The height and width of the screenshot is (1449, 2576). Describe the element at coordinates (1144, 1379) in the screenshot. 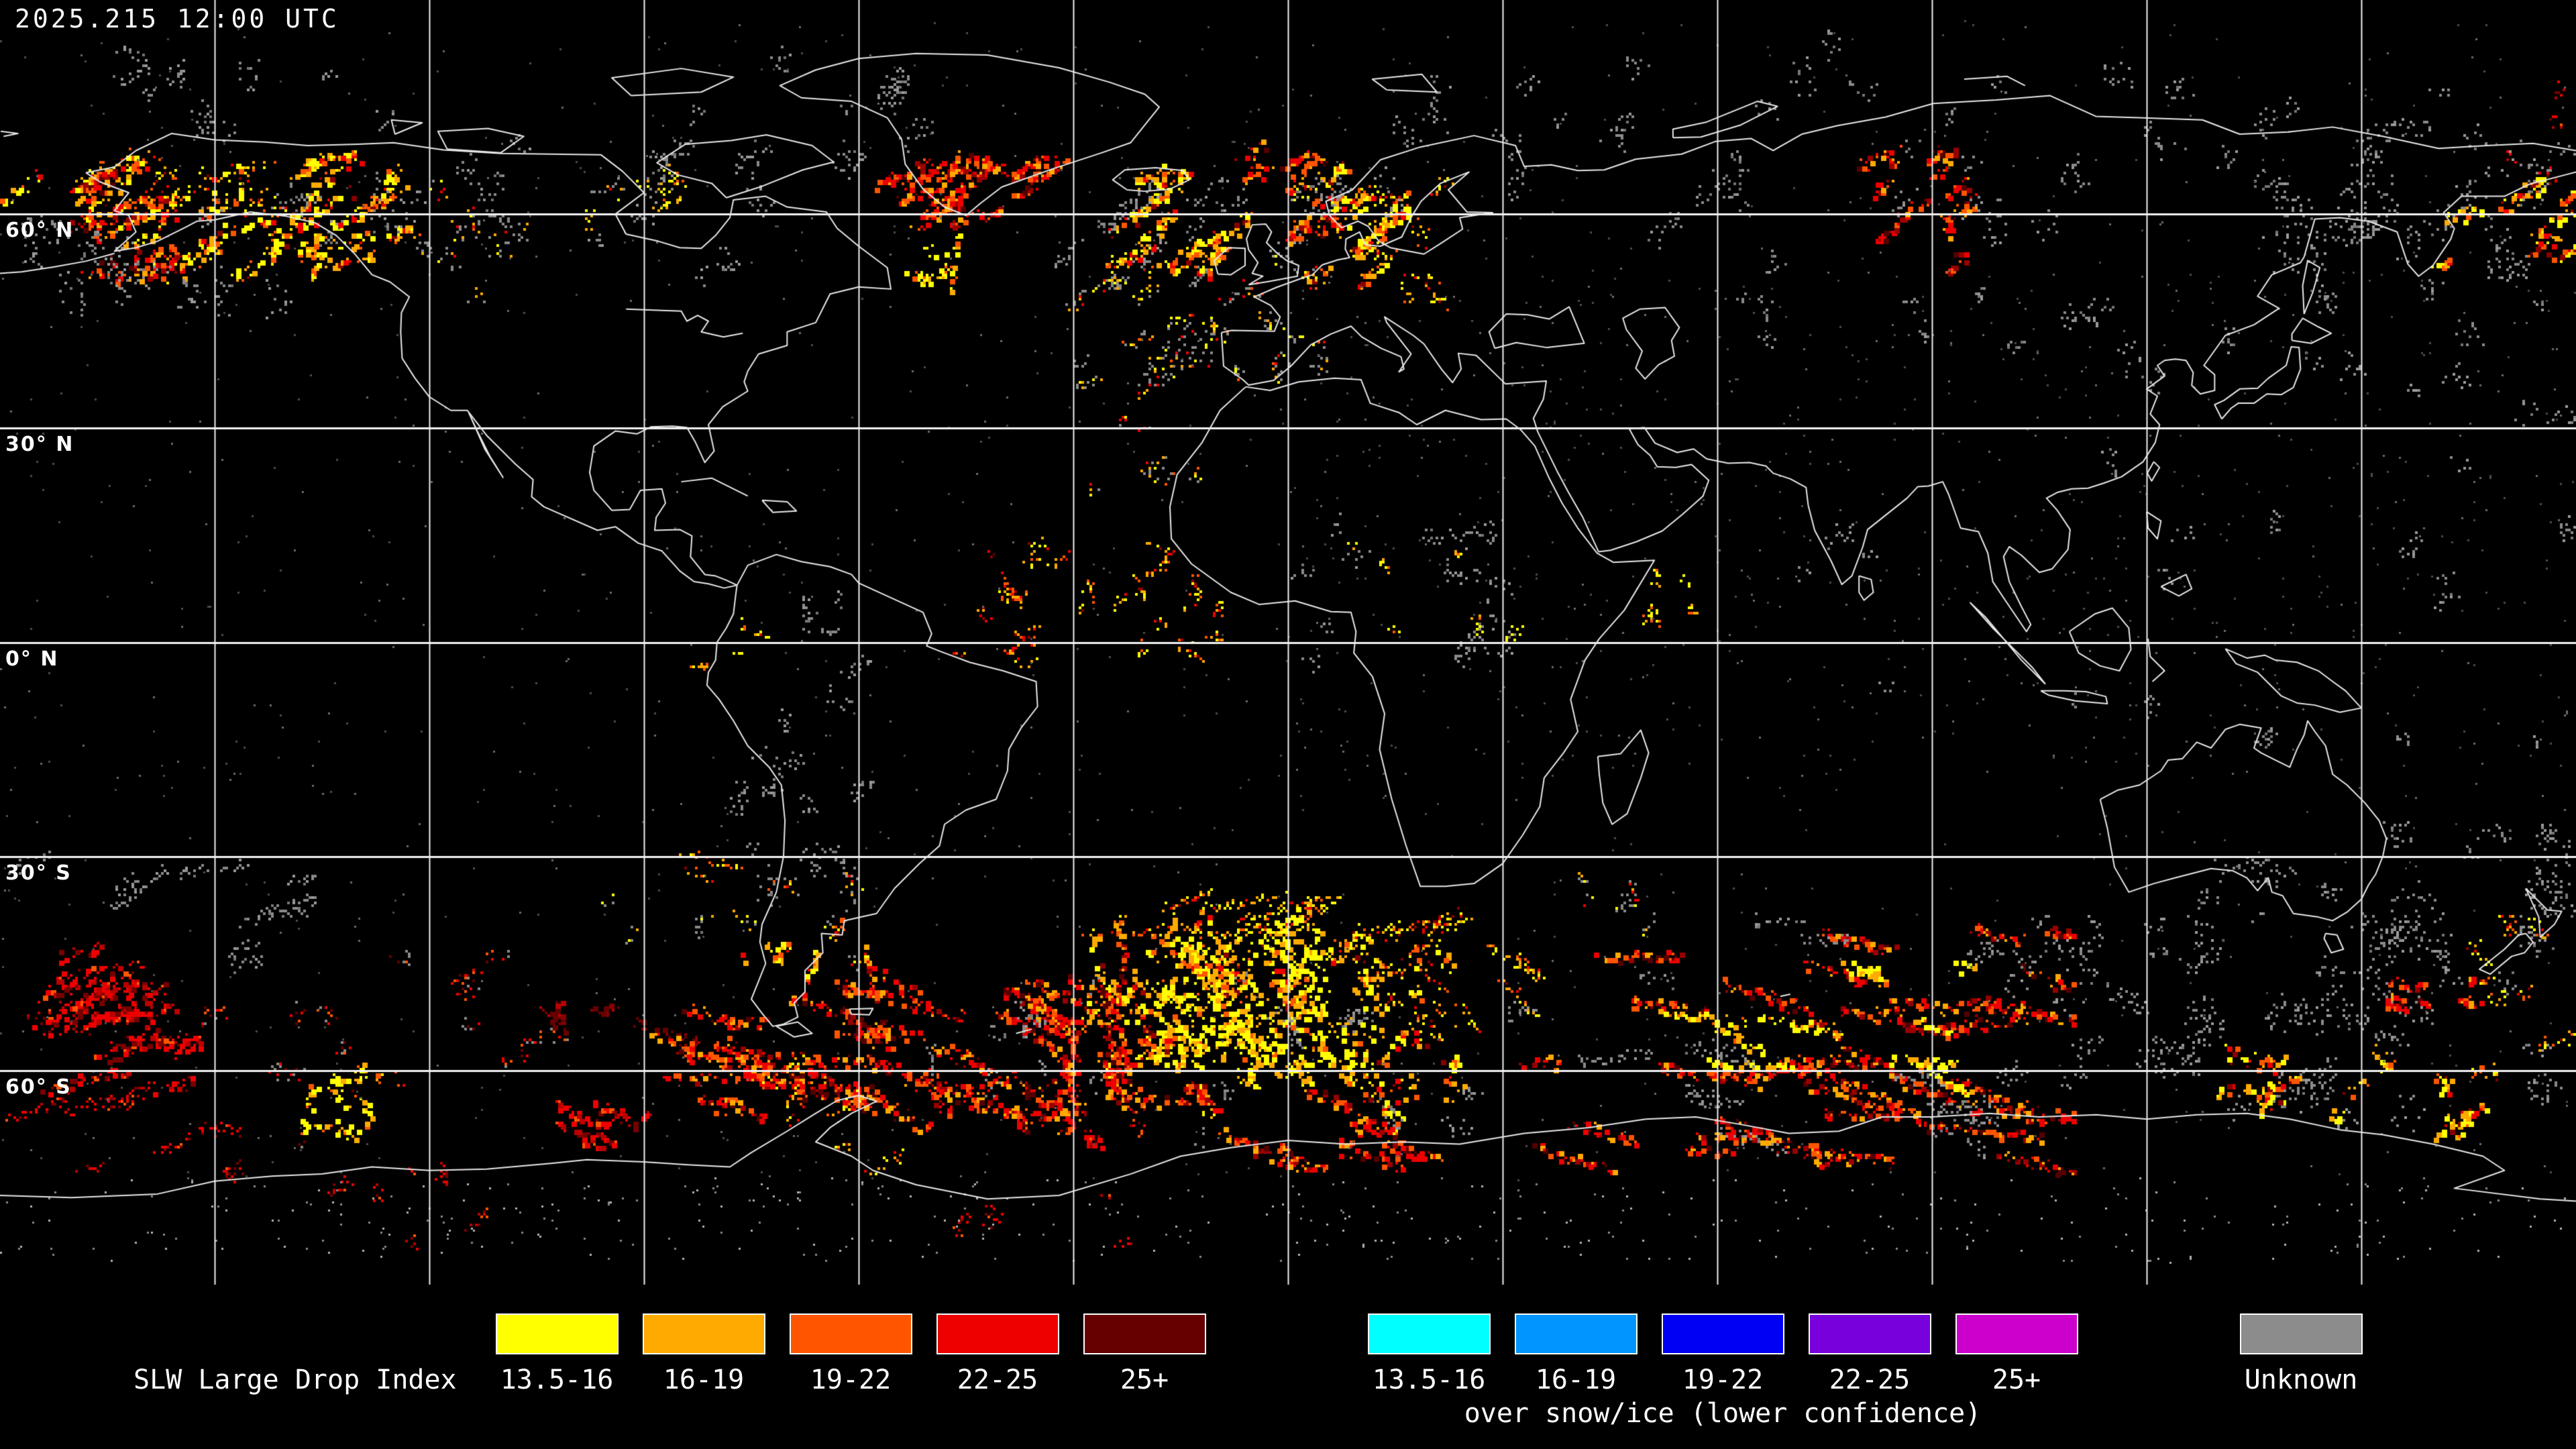

I see `main-label-25+: 25+` at that location.